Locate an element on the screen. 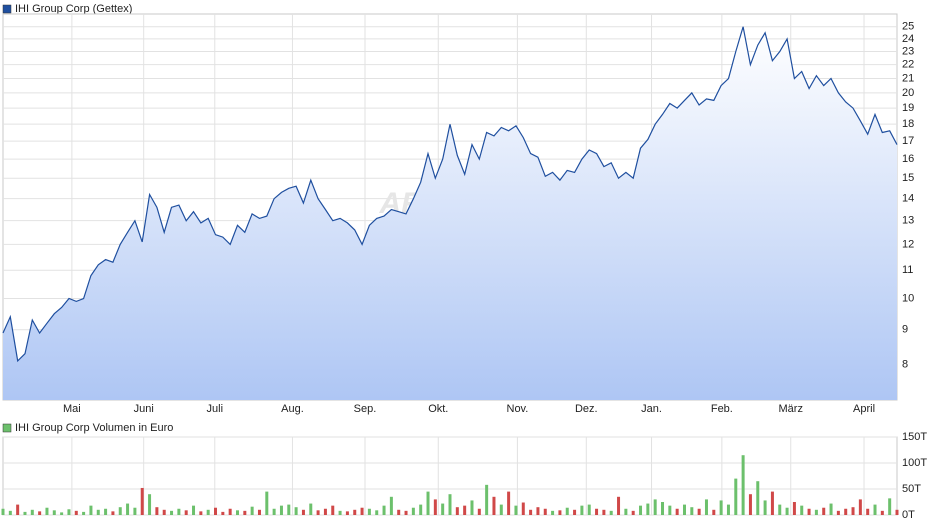  x-tick-label: Mai is located at coordinates (72, 409).